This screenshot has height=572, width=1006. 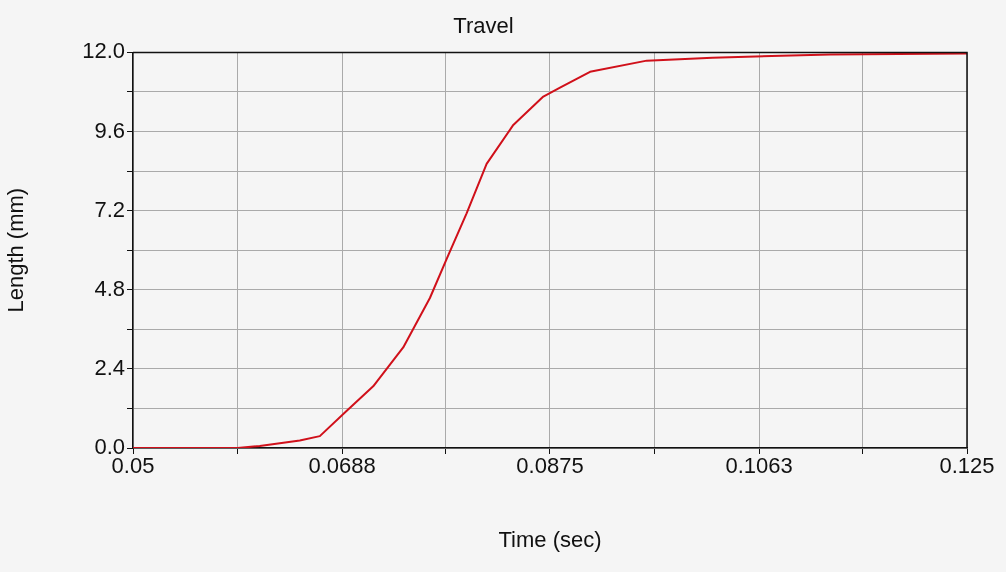 I want to click on x-tick-label: 0.1063, so click(x=759, y=466).